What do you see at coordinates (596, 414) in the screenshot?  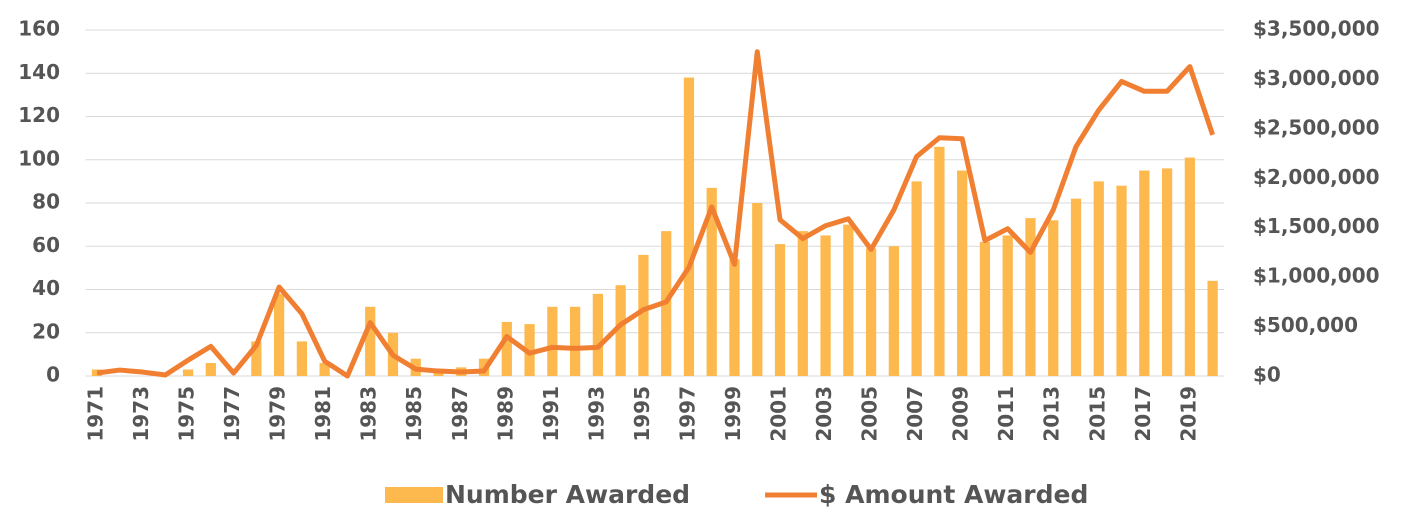 I see `x-tick-label: 1993` at bounding box center [596, 414].